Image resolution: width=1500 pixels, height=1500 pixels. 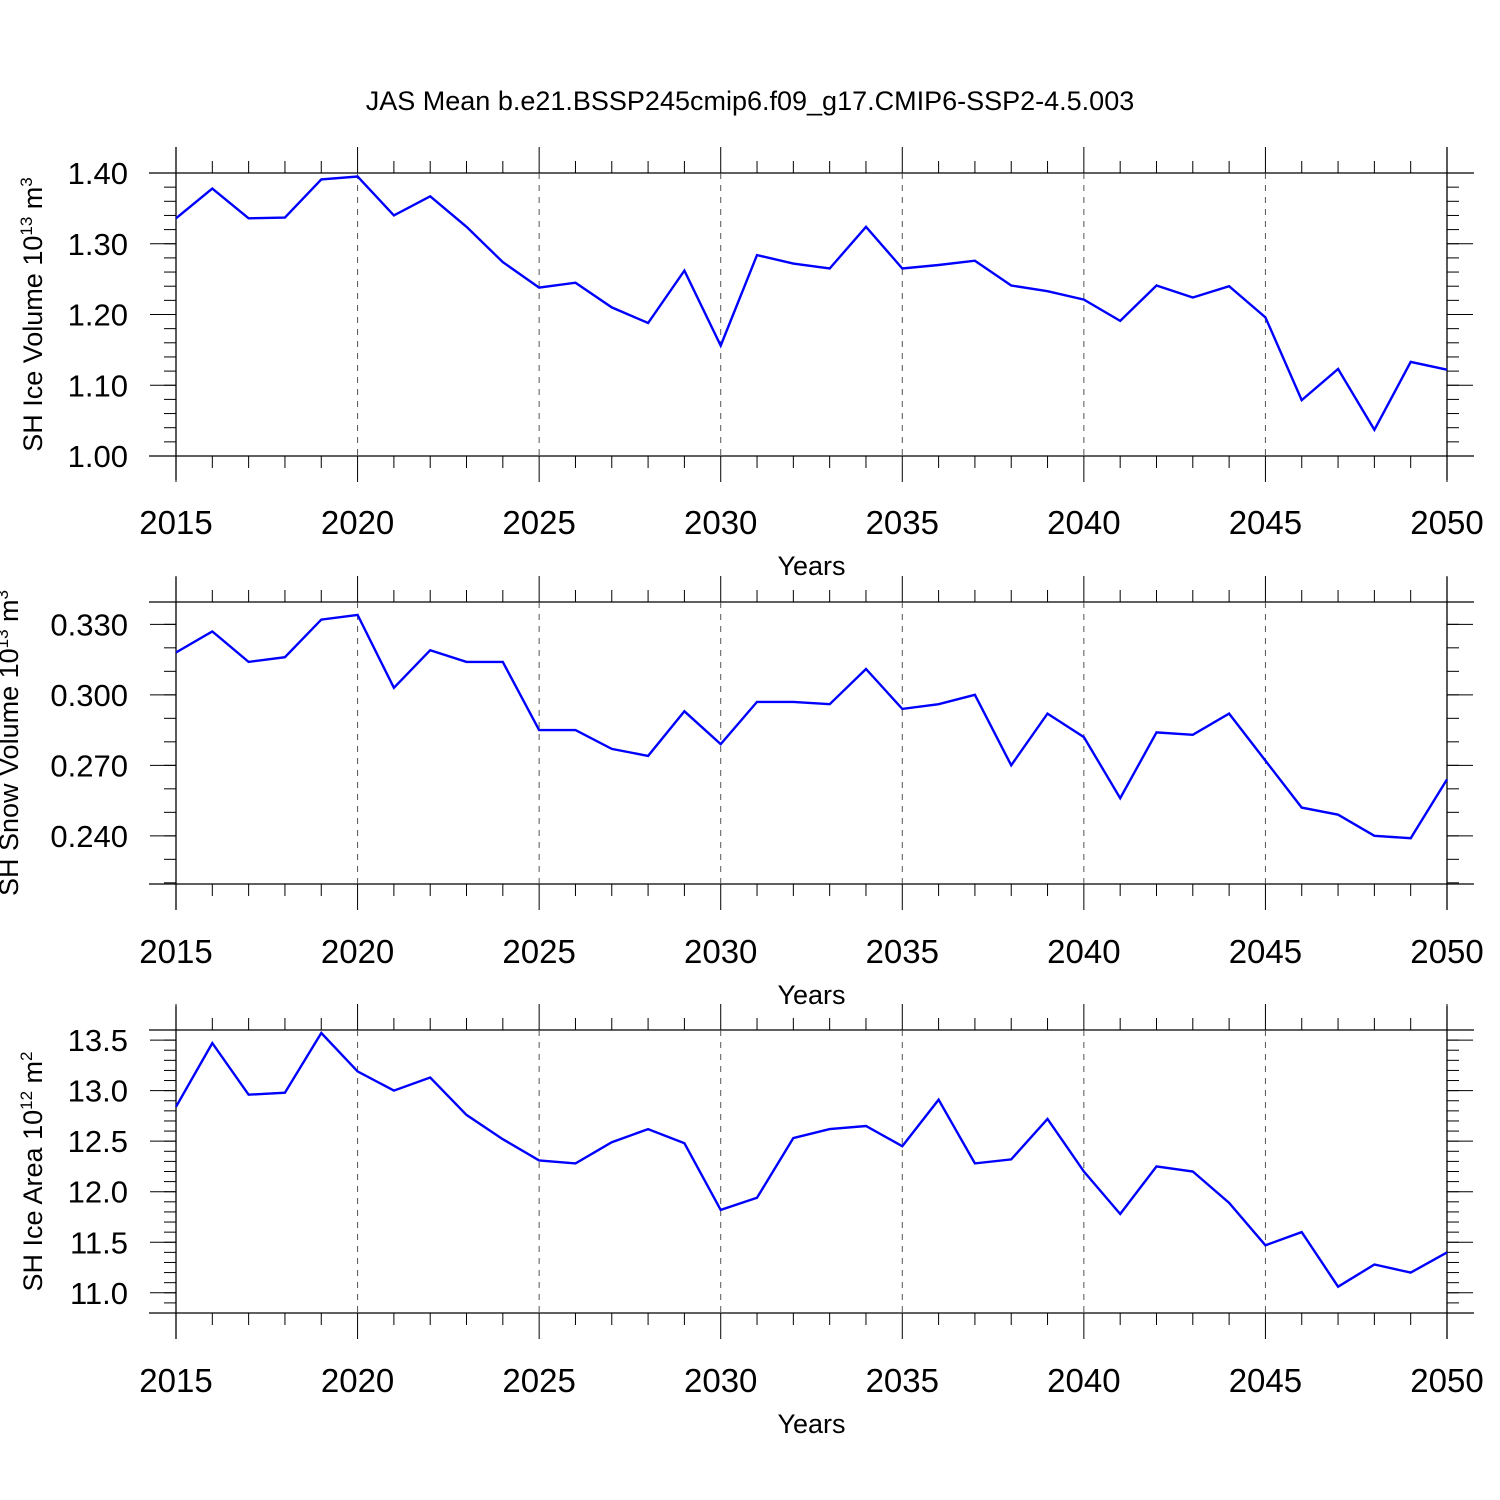 What do you see at coordinates (89, 836) in the screenshot?
I see `y-tick-label: 0.240` at bounding box center [89, 836].